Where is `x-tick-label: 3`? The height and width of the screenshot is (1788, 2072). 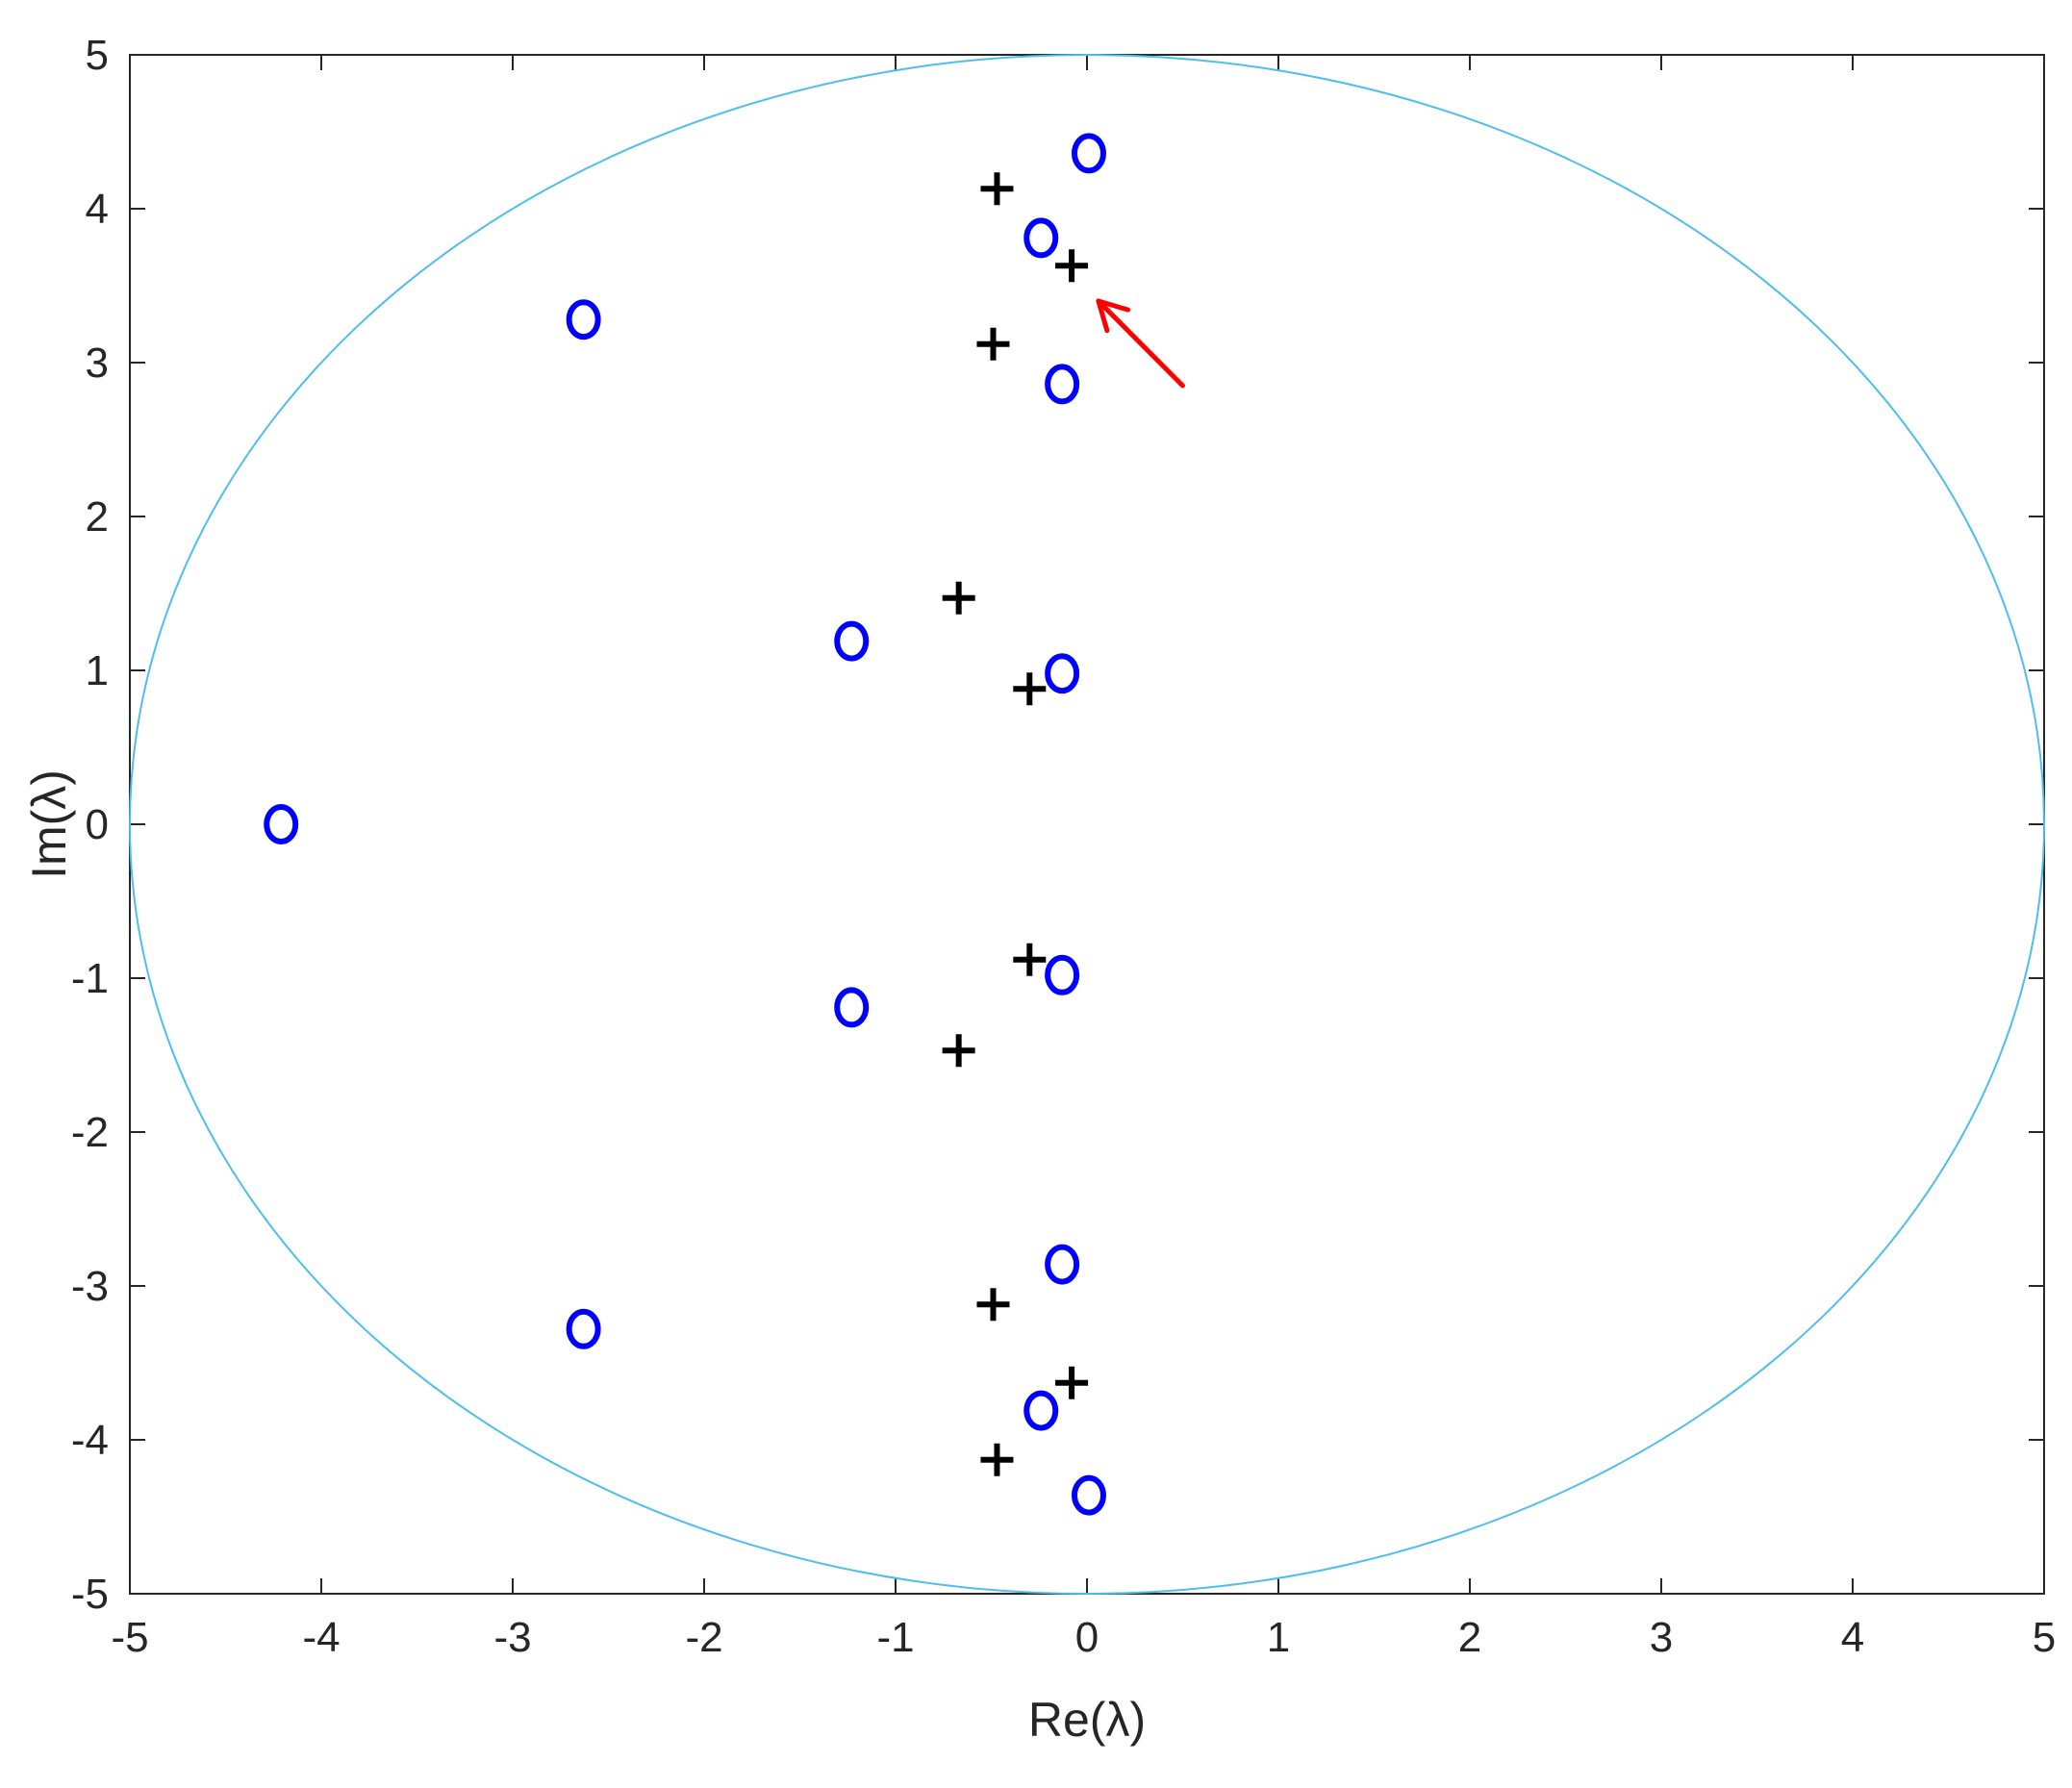 x-tick-label: 3 is located at coordinates (1661, 1637).